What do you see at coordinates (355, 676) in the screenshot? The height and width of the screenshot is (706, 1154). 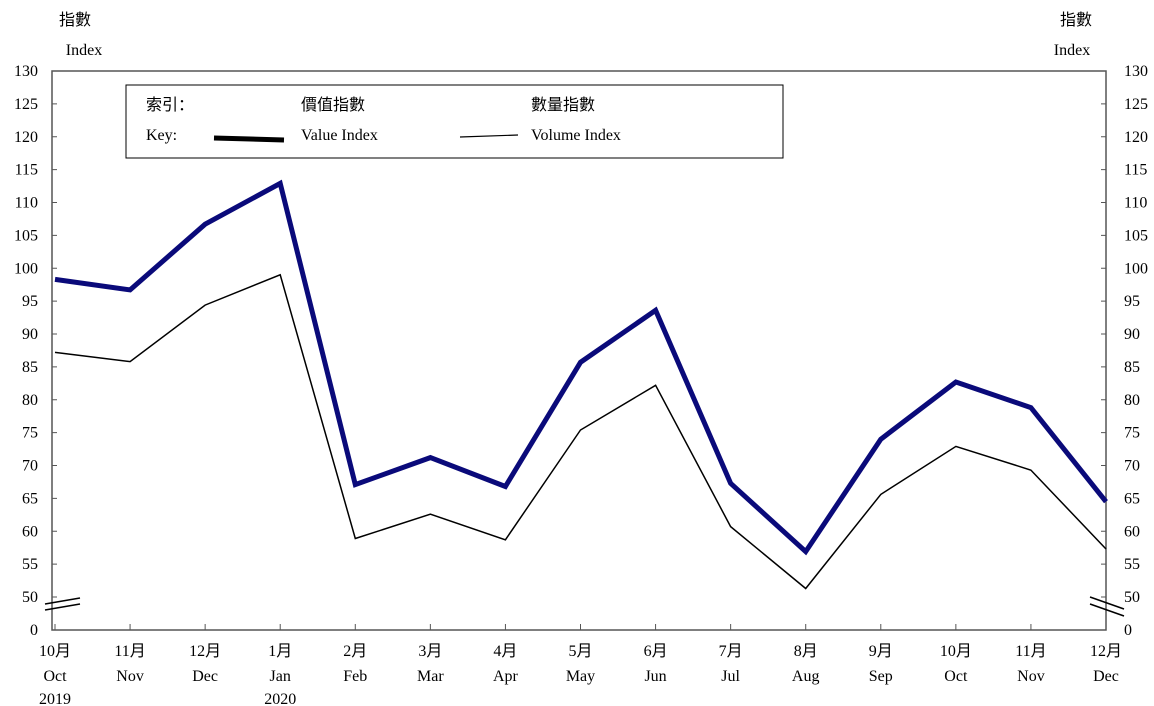 I see `x-tick-label-en: Feb` at bounding box center [355, 676].